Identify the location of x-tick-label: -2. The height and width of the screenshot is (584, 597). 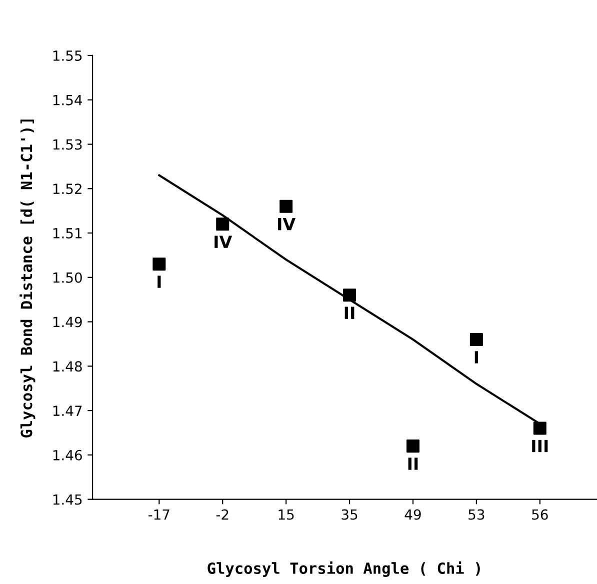
(222, 514).